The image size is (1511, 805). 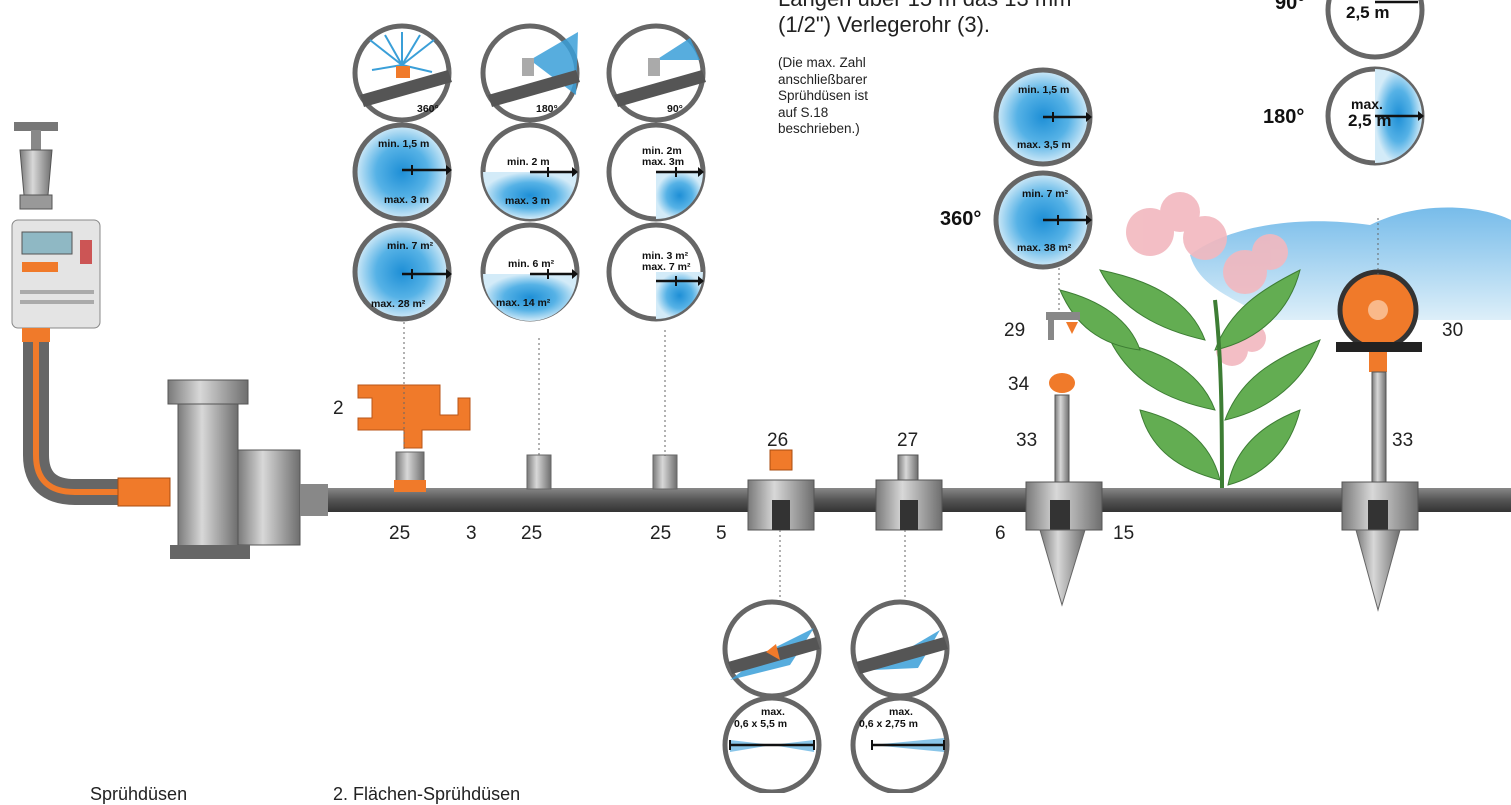 What do you see at coordinates (819, 128) in the screenshot?
I see `note-line: beschrieben.)` at bounding box center [819, 128].